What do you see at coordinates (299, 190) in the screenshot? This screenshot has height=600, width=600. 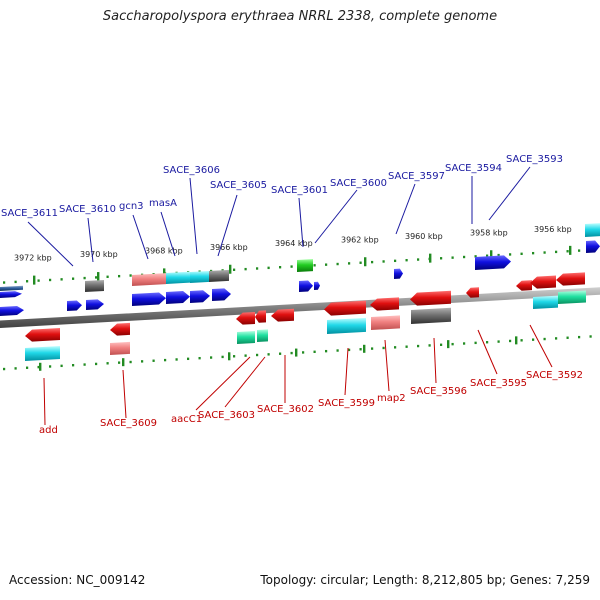 I see `gene-label: SACE_3601` at bounding box center [299, 190].